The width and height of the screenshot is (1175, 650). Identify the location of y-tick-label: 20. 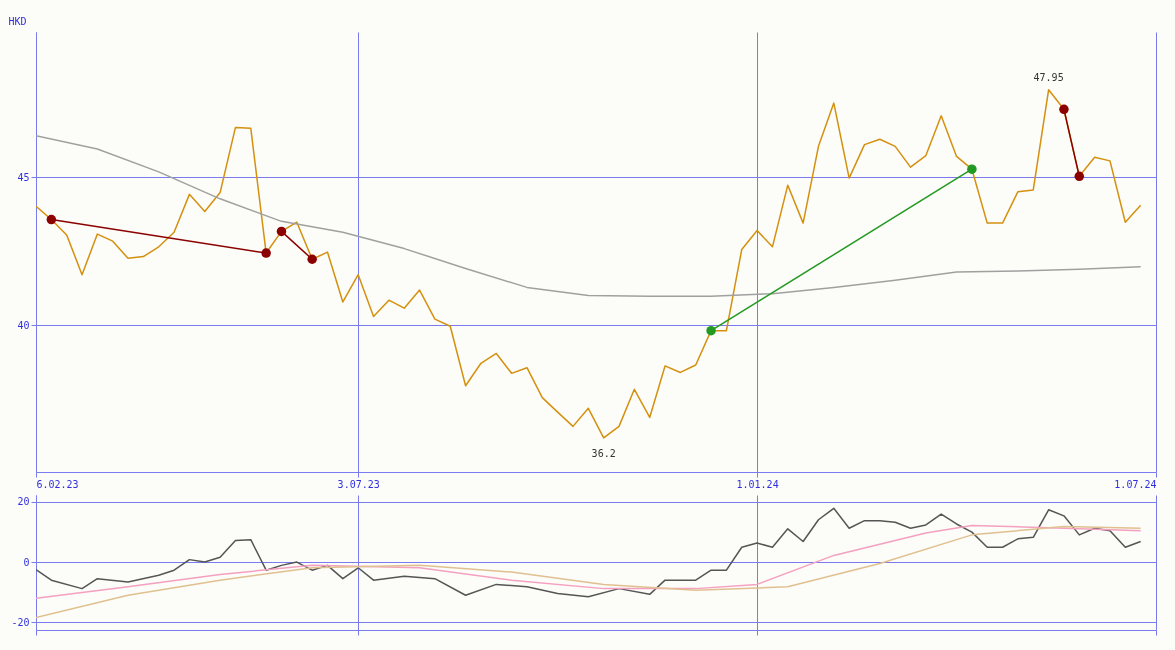
(23, 502).